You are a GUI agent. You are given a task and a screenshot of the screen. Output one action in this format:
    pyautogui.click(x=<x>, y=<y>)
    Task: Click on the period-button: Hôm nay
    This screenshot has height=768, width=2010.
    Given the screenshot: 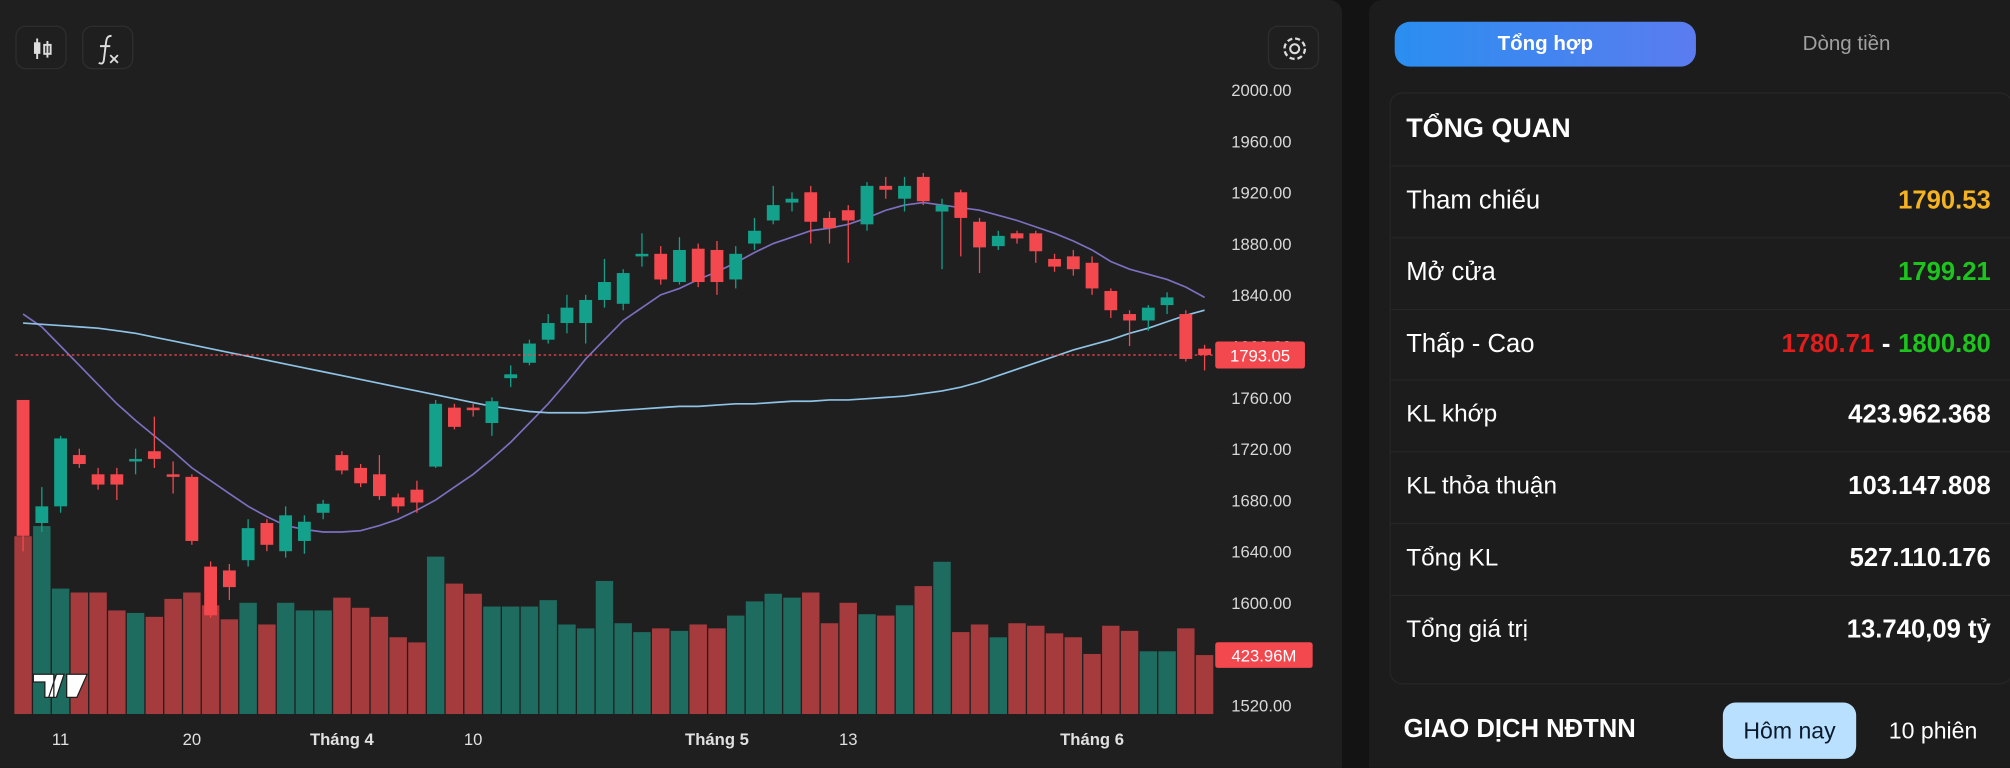 What is the action you would take?
    pyautogui.click(x=1789, y=730)
    